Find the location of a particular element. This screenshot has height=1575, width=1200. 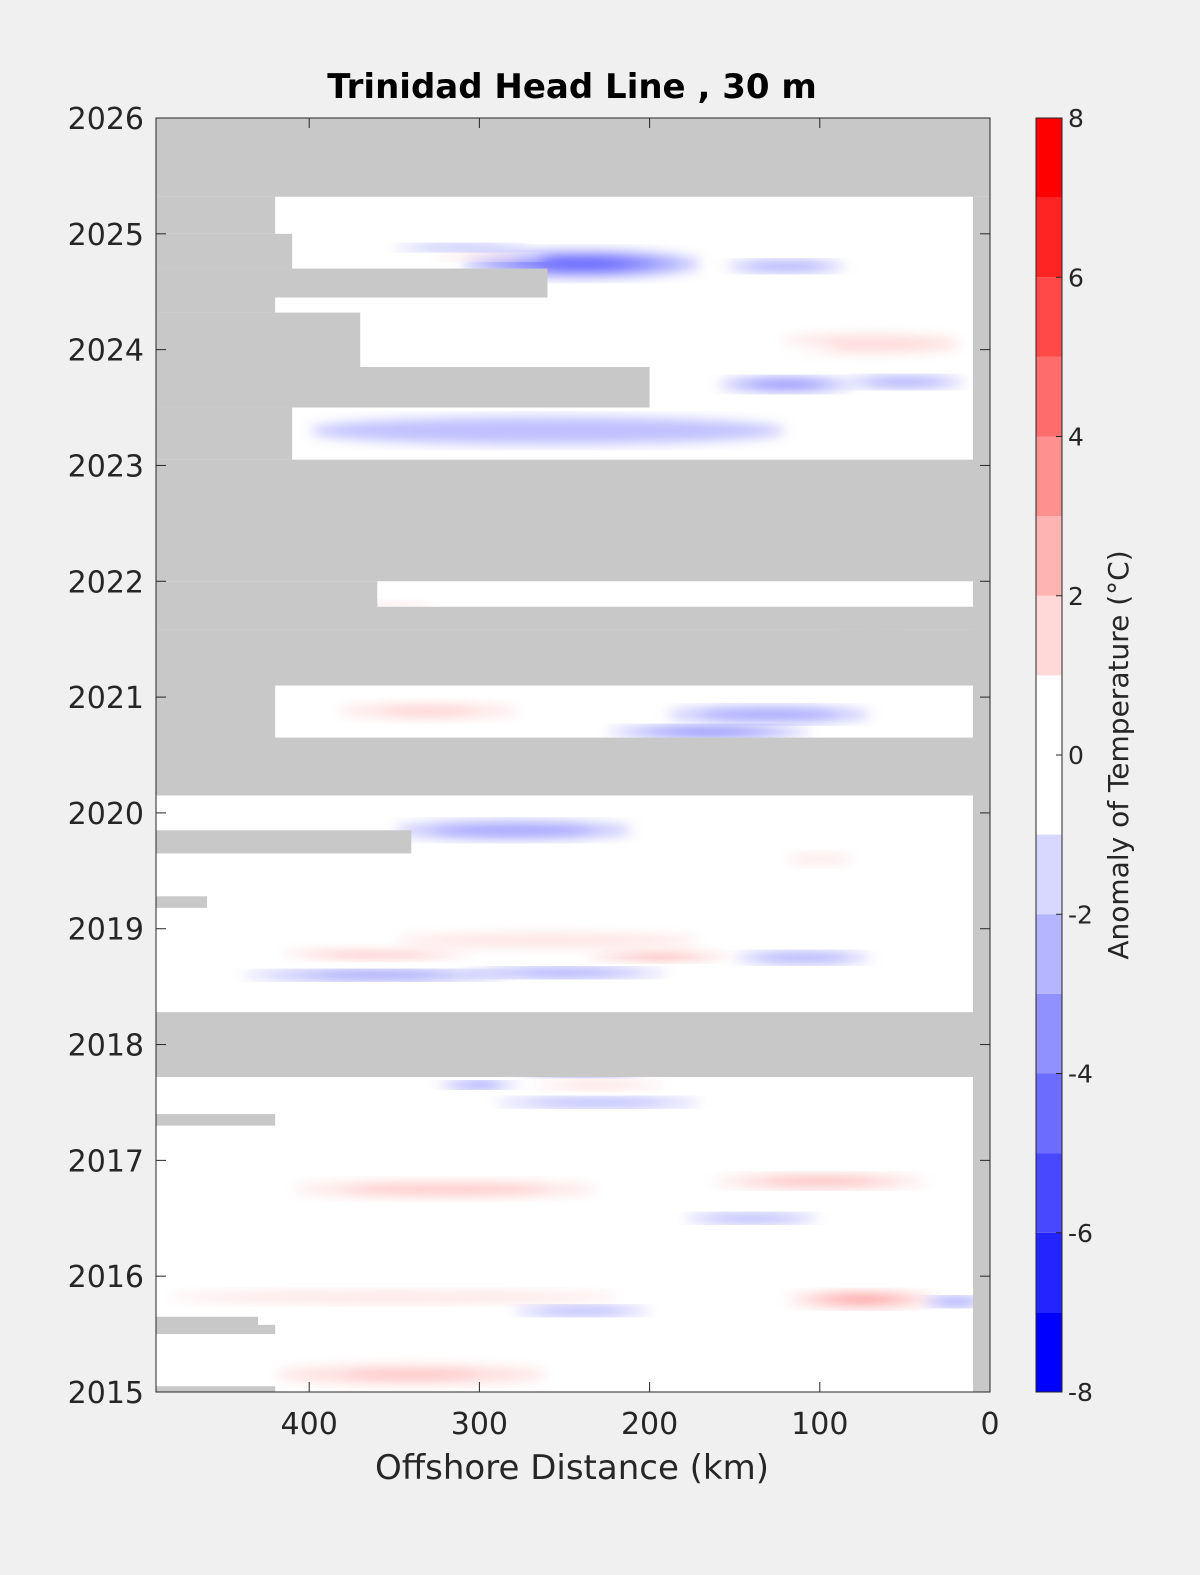

y-tick-label: 2018 is located at coordinates (106, 1046).